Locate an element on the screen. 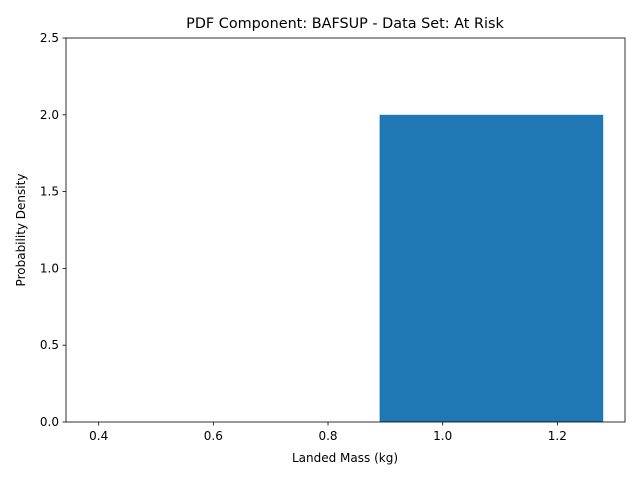  y-tick-label: 1.5 is located at coordinates (49, 192).